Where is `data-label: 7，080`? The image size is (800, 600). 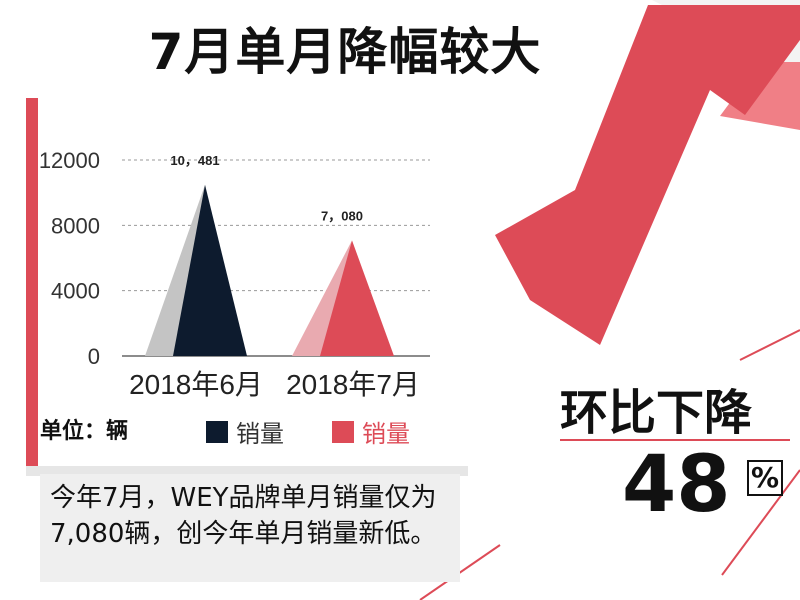 data-label: 7，080 is located at coordinates (342, 215).